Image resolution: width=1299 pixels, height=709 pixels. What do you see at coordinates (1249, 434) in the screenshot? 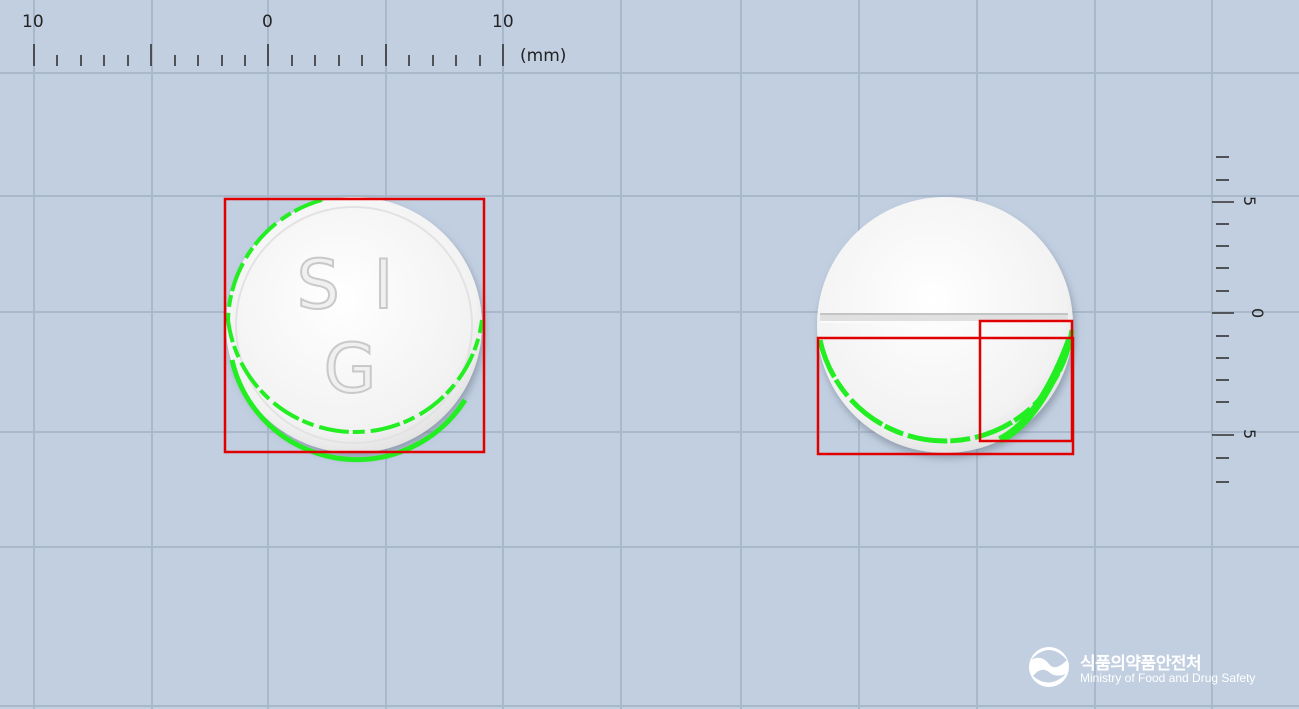
I see `right-ruler-label-bottom: 5` at bounding box center [1249, 434].